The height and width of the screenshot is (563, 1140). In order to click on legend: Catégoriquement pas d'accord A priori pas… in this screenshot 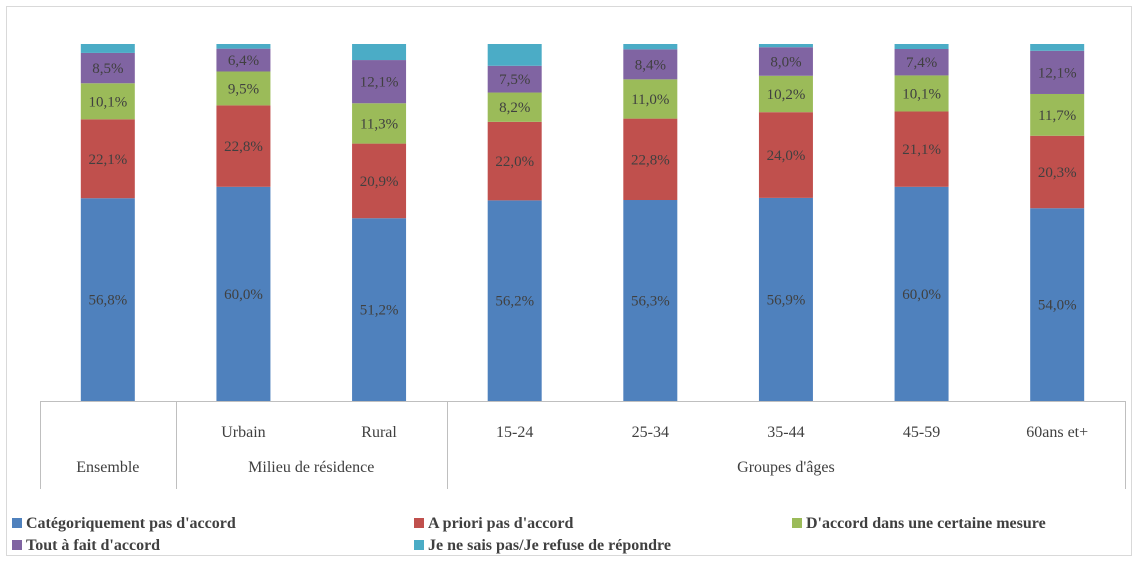, I will do `click(529, 534)`.